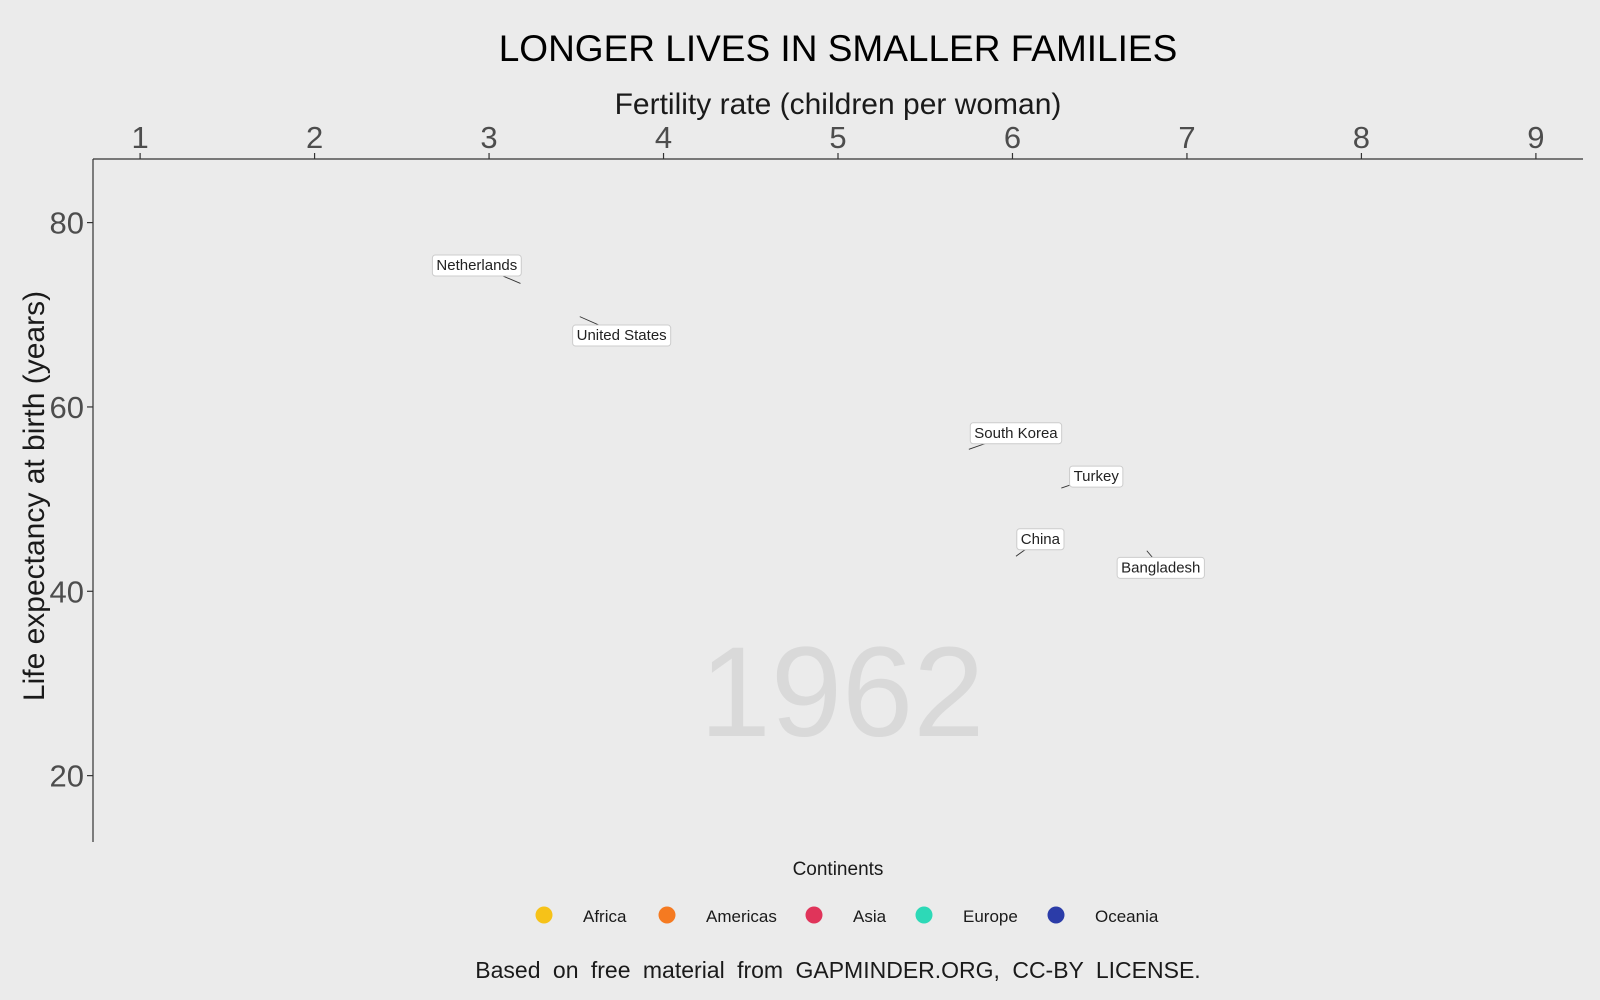 Image resolution: width=1600 pixels, height=1000 pixels. Describe the element at coordinates (67, 776) in the screenshot. I see `y-tick-label: 20` at that location.